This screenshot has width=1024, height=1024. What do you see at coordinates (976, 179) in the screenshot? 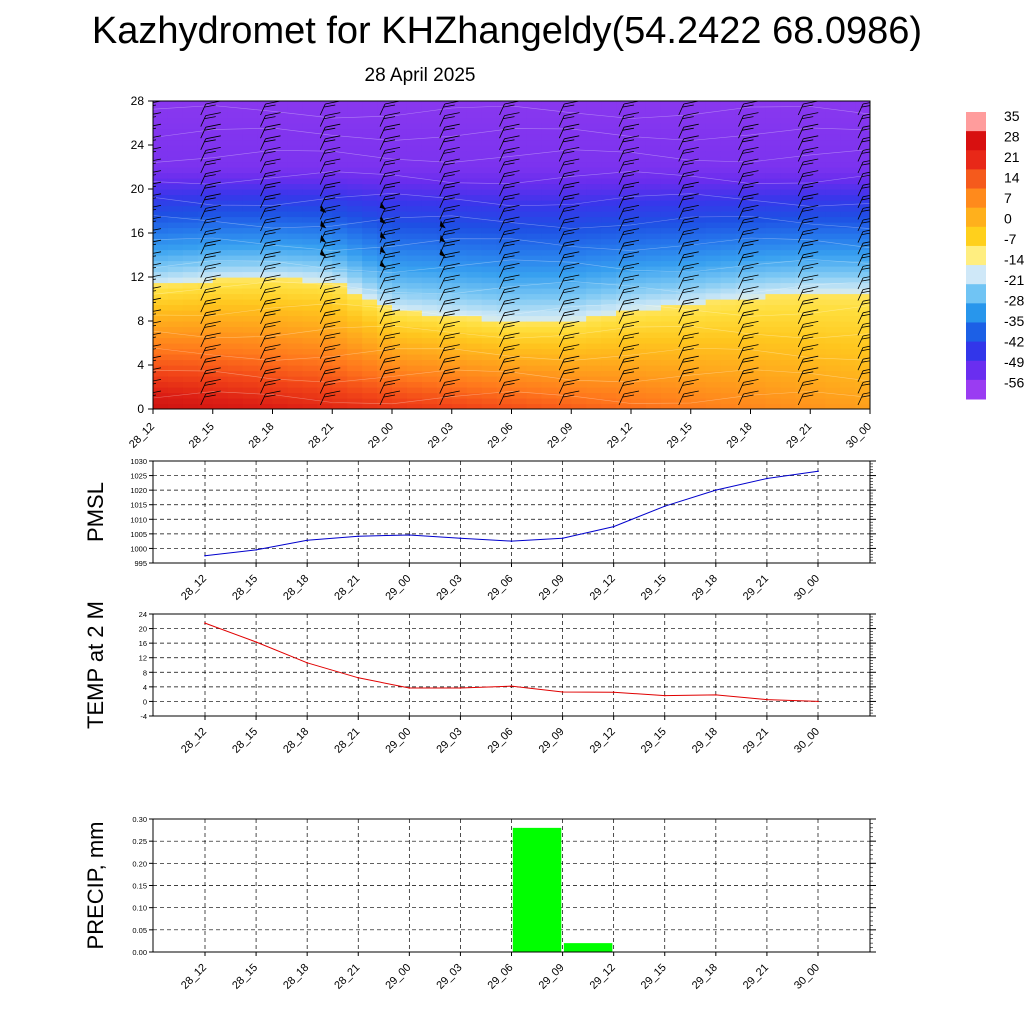
I see `colorbar-segment` at bounding box center [976, 179].